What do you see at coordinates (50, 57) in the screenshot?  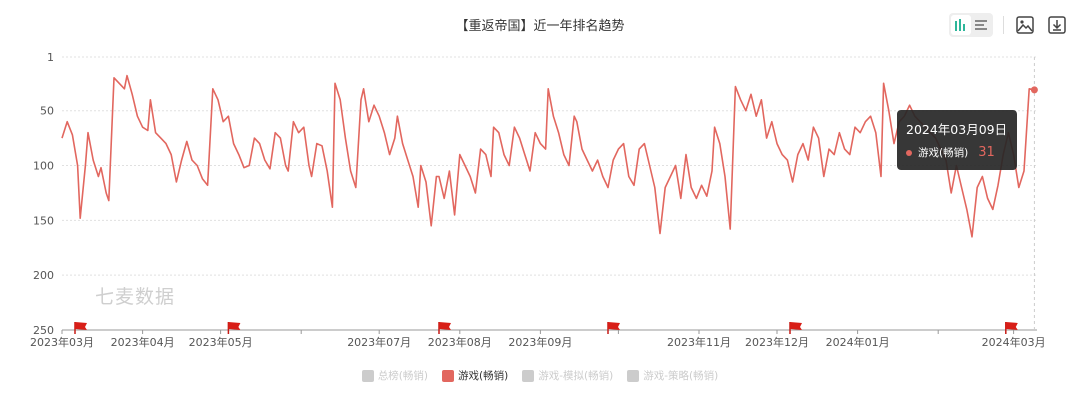 I see `y-tick-label: 1` at bounding box center [50, 57].